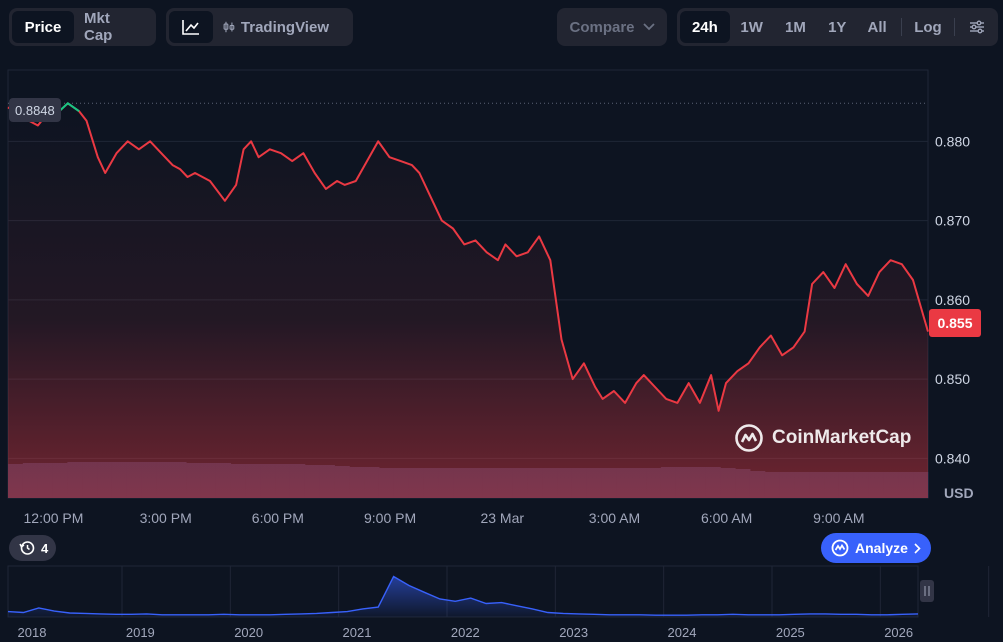 This screenshot has height=642, width=1003. I want to click on mini-navigator: 2018 2019 2020 2021 2022 2023 2024 2025 2026, so click(498, 602).